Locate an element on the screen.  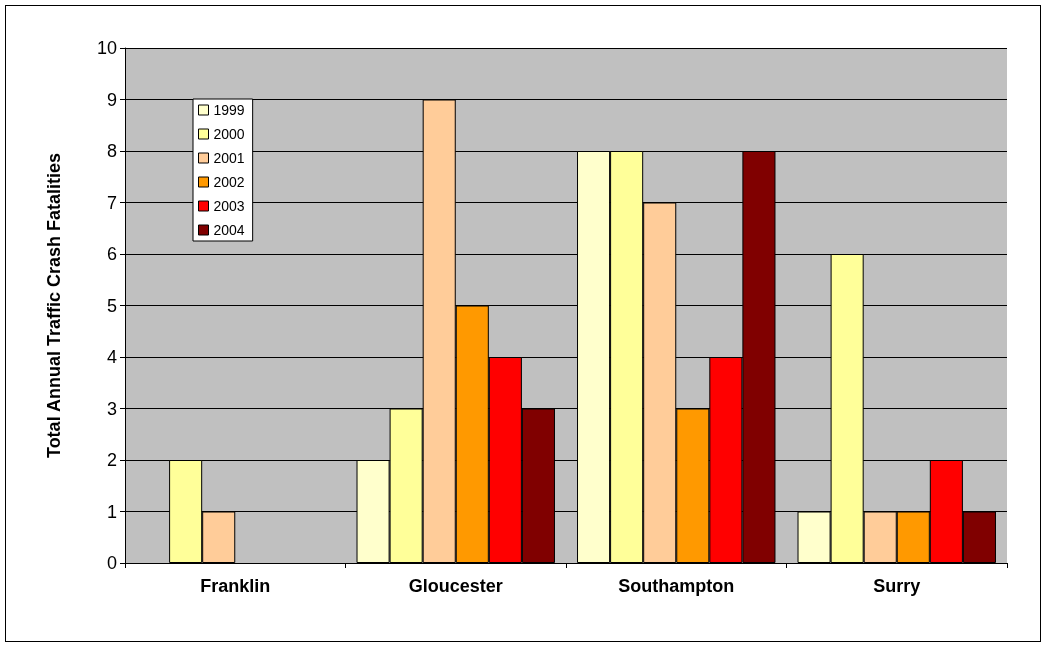
x-tick-label: Southampton is located at coordinates (676, 586).